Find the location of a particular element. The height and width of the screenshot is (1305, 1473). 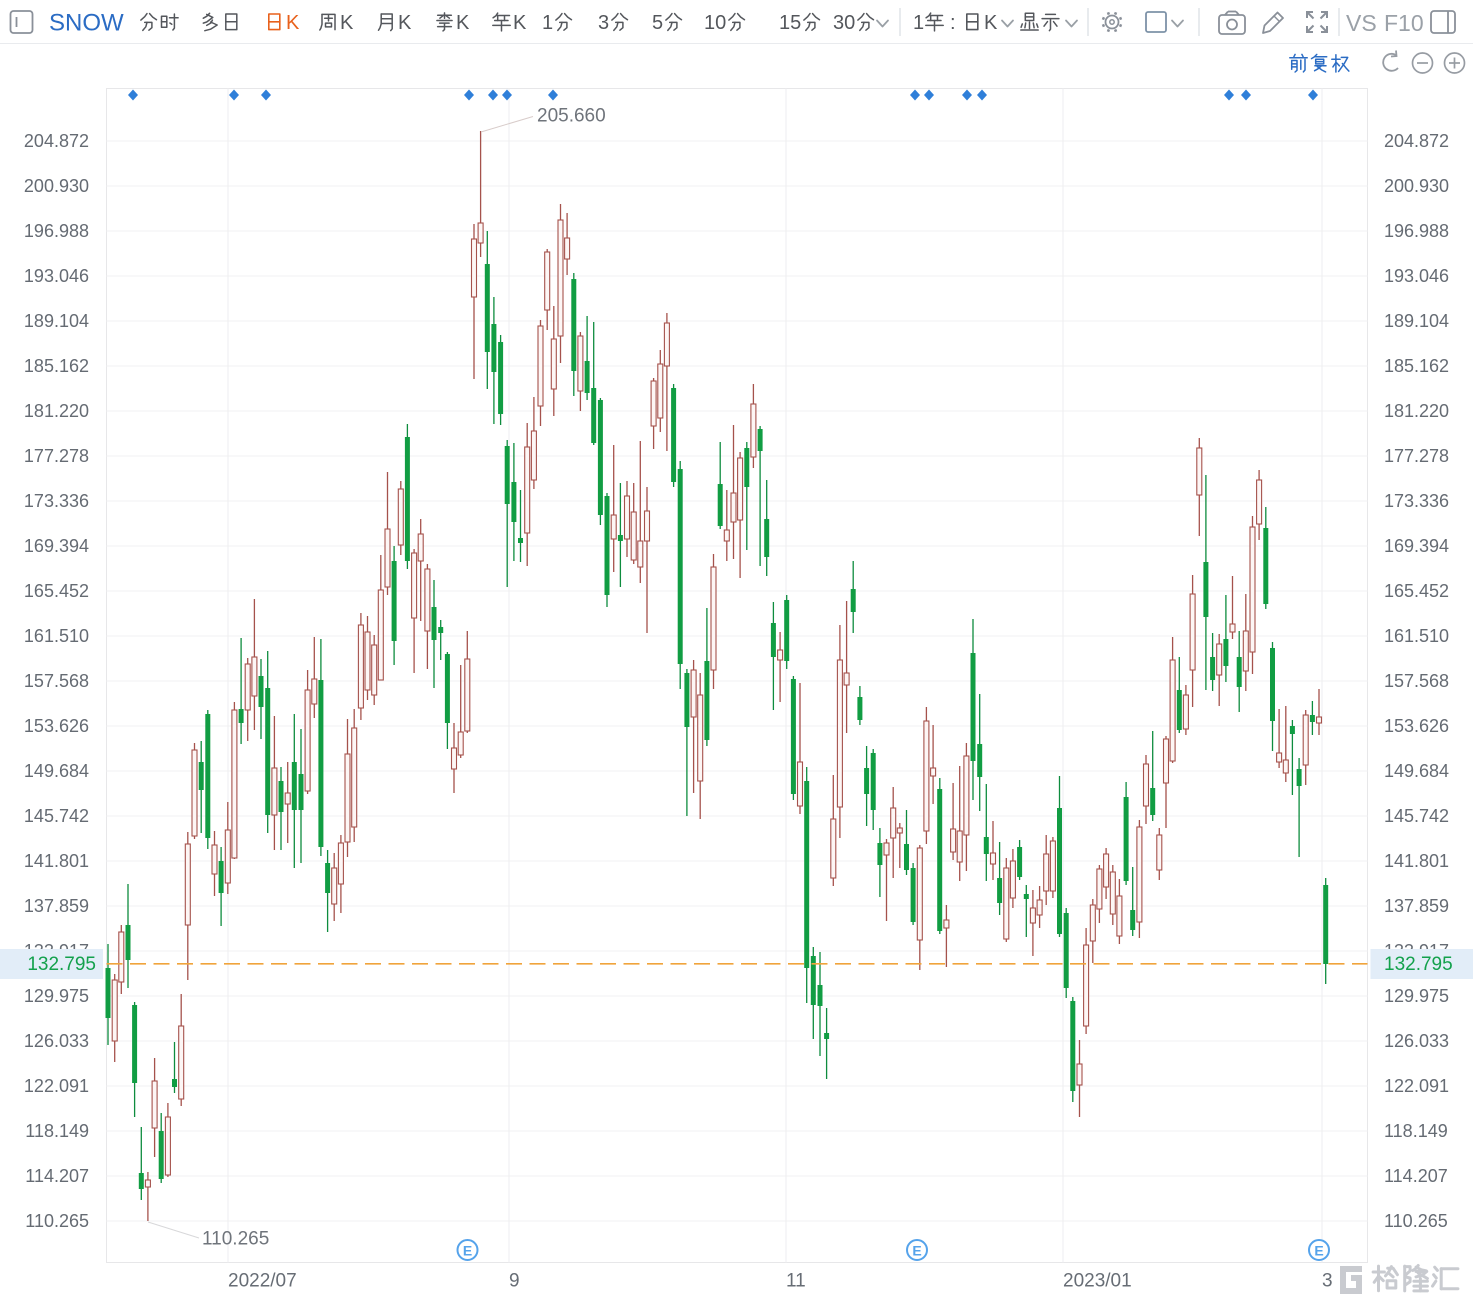

svg-text: F10 is located at coordinates (1404, 23).